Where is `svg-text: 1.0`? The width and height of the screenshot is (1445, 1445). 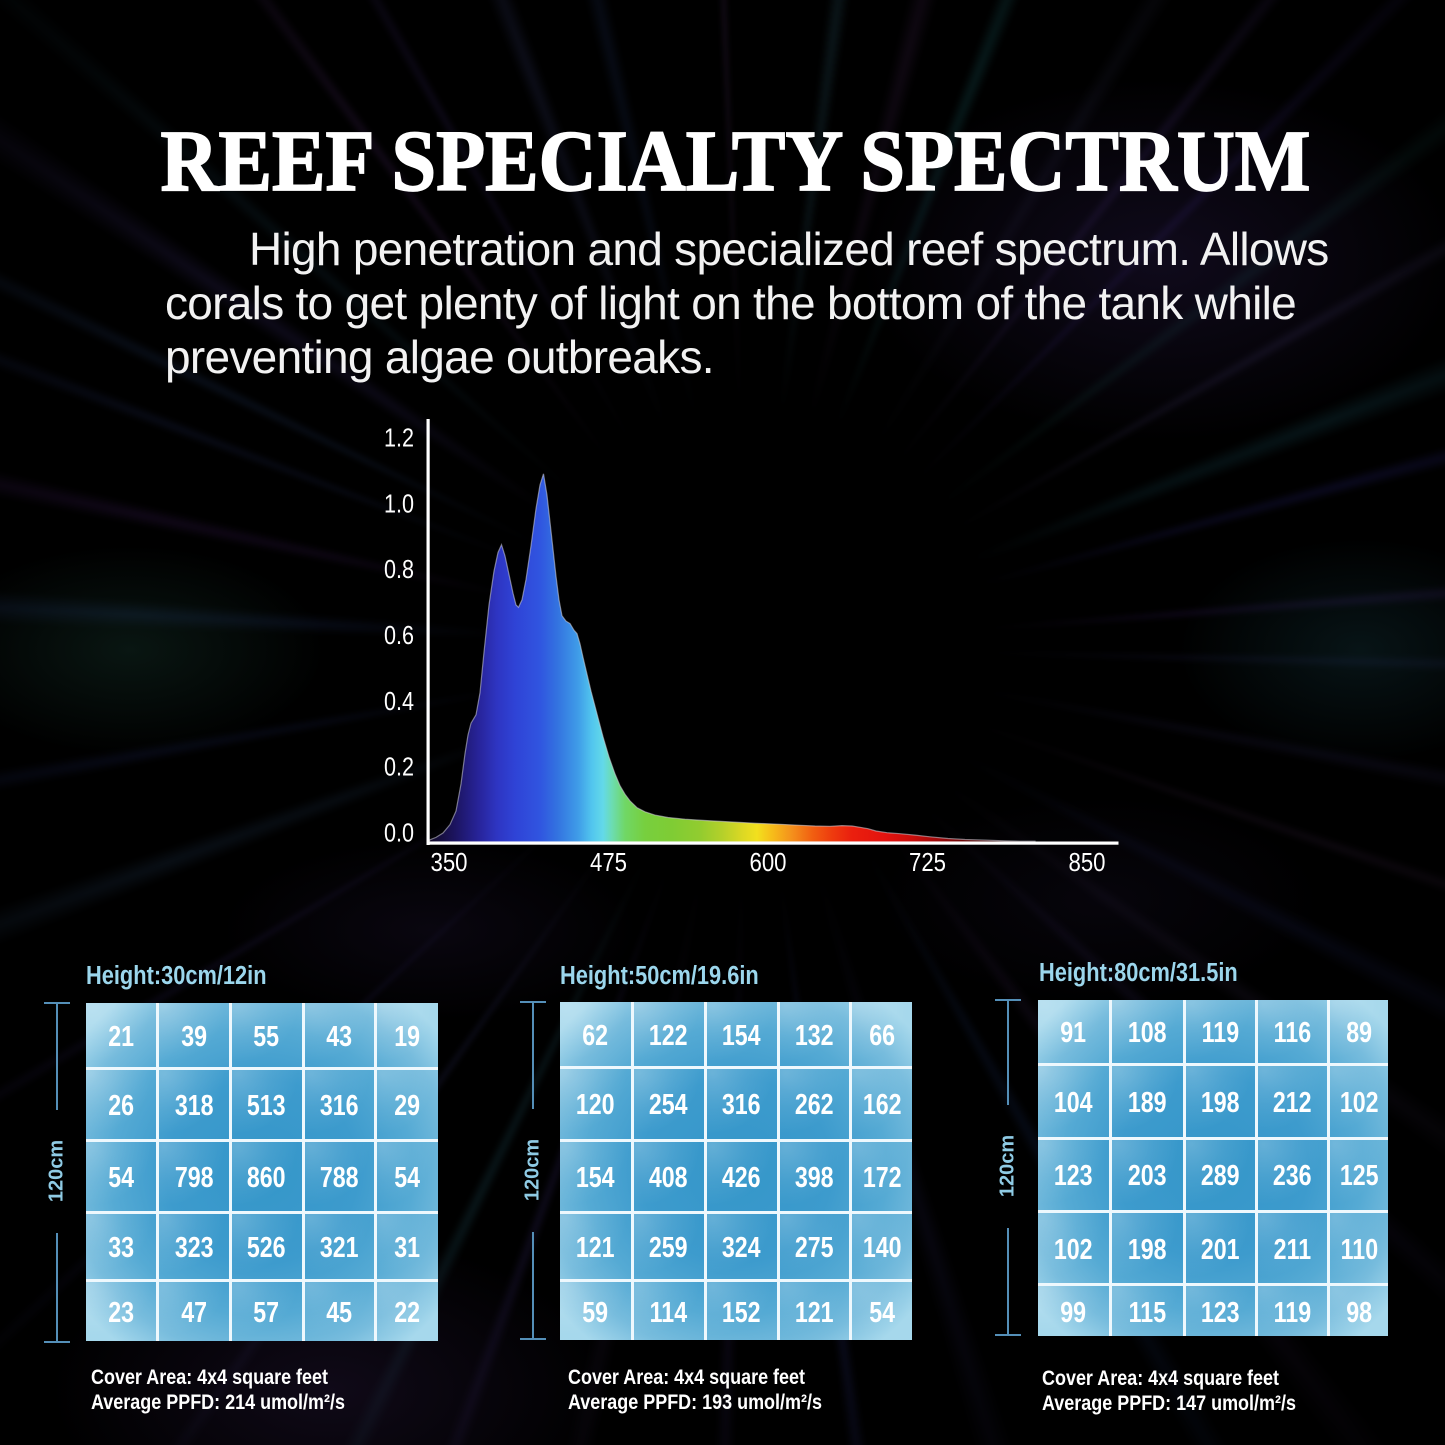
svg-text: 1.0 is located at coordinates (399, 504).